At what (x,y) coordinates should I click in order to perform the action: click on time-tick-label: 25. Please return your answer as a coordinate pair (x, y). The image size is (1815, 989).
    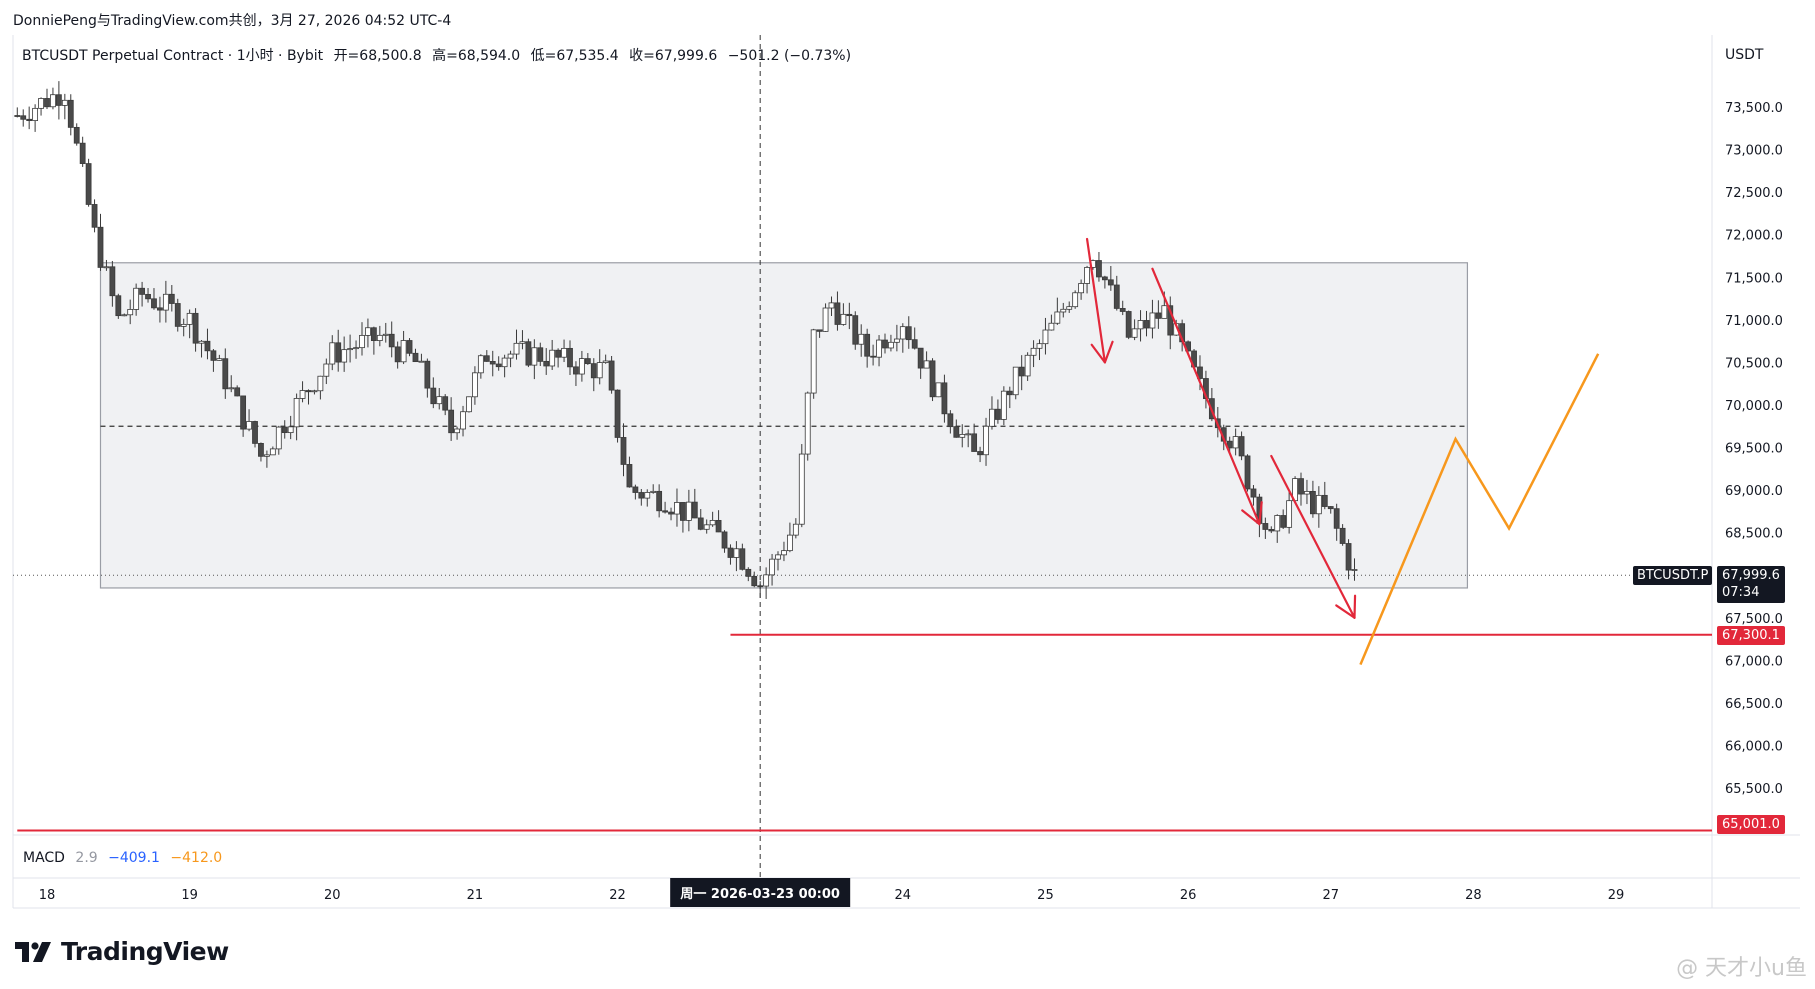
    Looking at the image, I should click on (1045, 895).